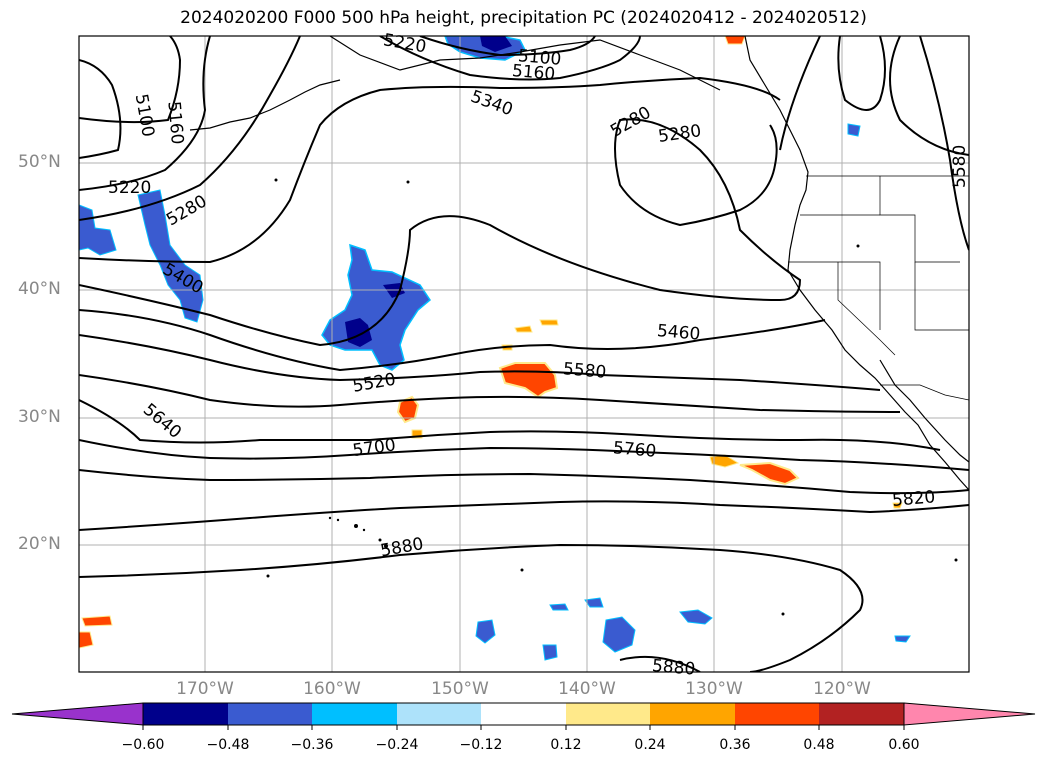  What do you see at coordinates (39, 417) in the screenshot?
I see `lat-label: 30°N` at bounding box center [39, 417].